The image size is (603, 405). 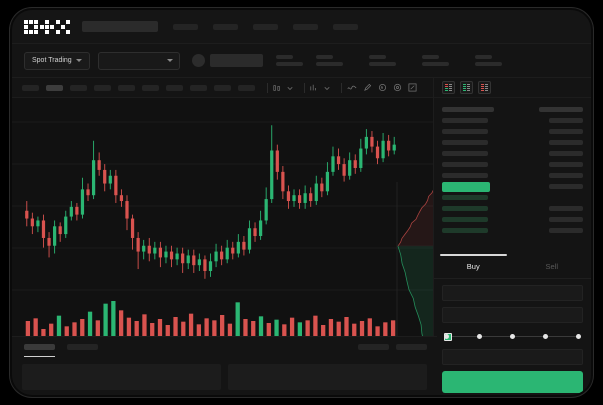 I want to click on okx-logo-icon, so click(x=47, y=26).